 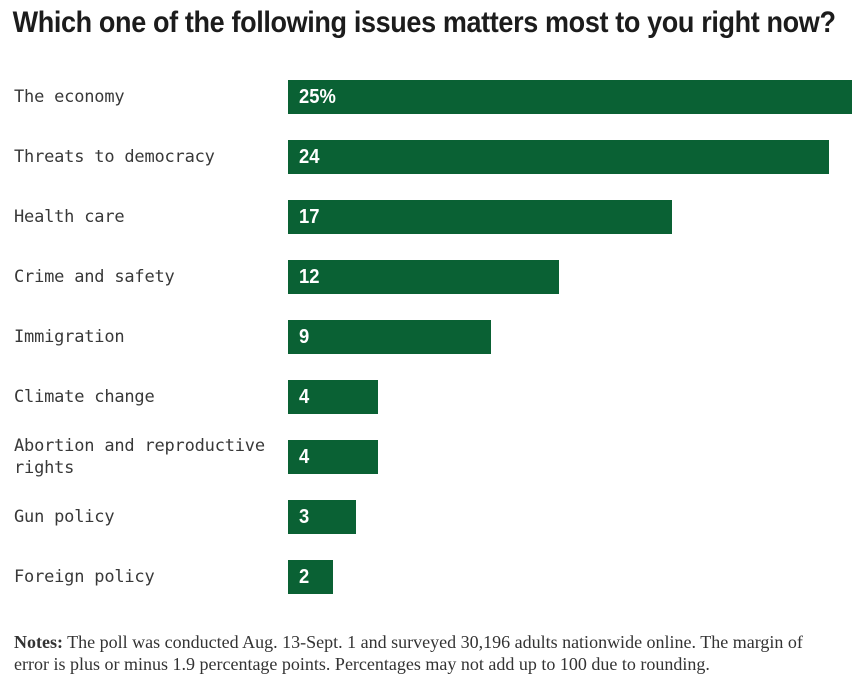 I want to click on category-label: Threats to democracy, so click(x=114, y=157).